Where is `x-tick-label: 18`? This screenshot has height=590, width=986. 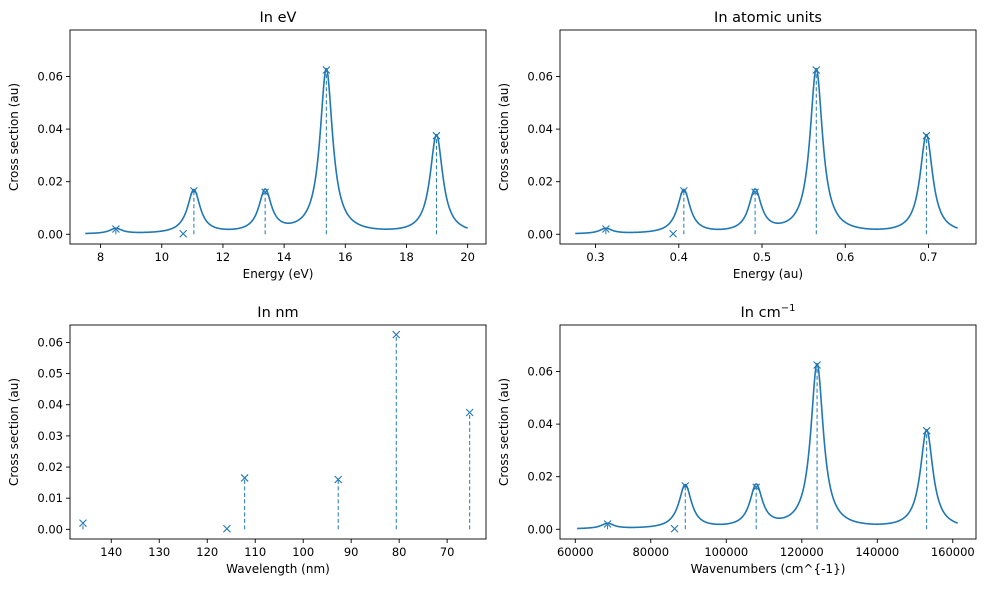
x-tick-label: 18 is located at coordinates (406, 257).